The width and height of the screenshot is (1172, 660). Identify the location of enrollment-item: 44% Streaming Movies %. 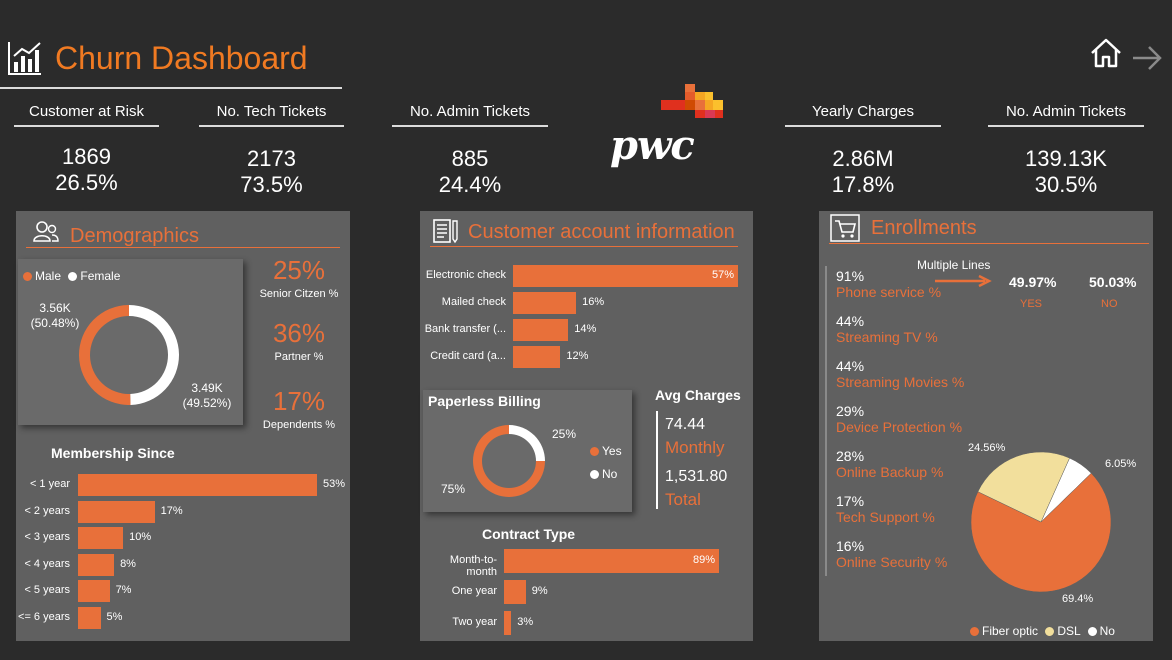
(900, 374).